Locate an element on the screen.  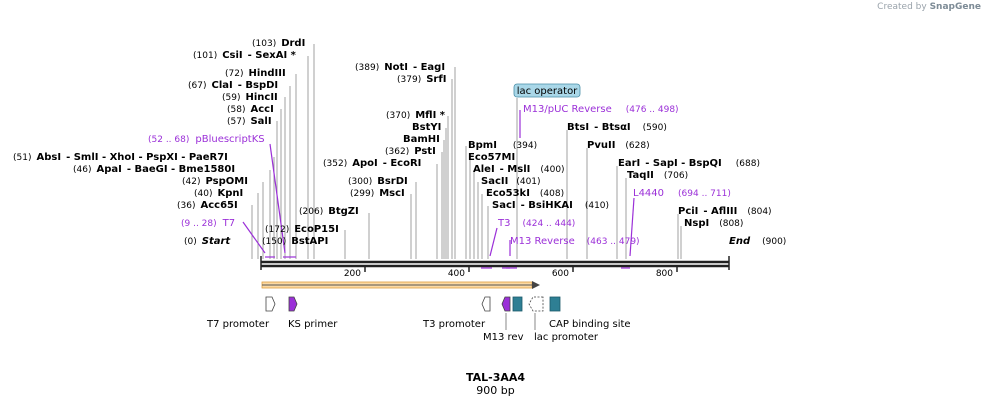
credit-prefix: Created by is located at coordinates (902, 7).